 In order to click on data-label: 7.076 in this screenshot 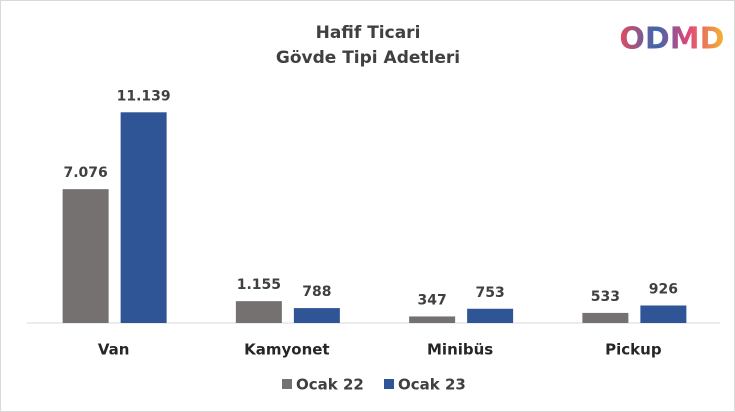, I will do `click(85, 173)`.